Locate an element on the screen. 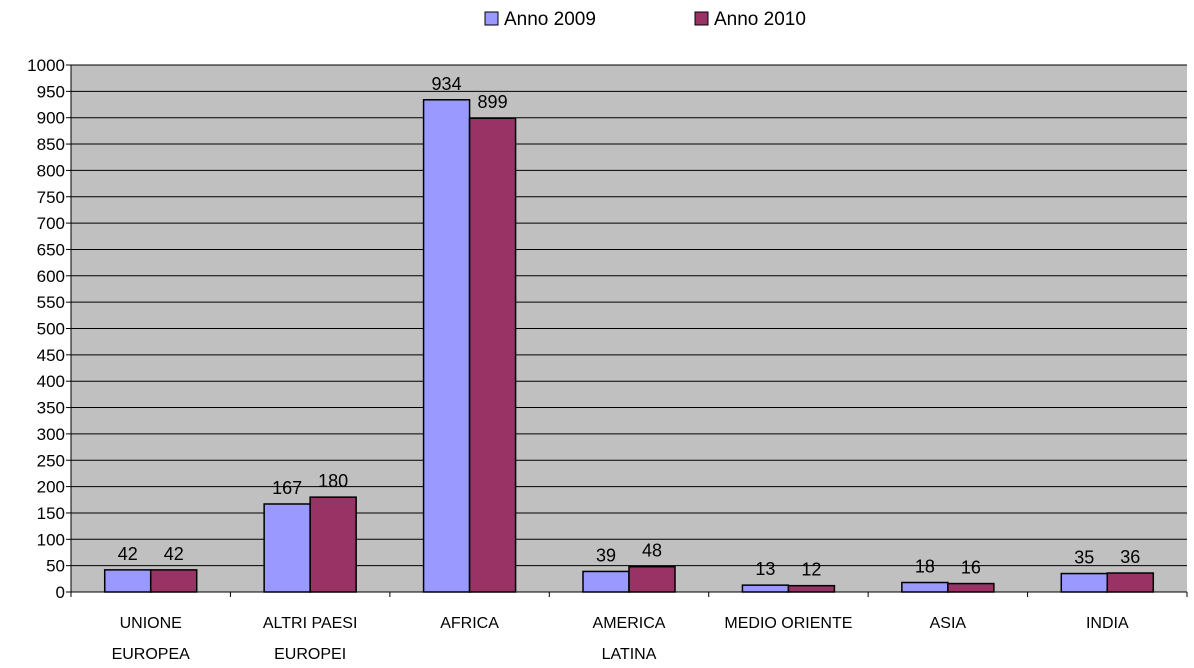  y-tick-label: 400 is located at coordinates (51, 381).